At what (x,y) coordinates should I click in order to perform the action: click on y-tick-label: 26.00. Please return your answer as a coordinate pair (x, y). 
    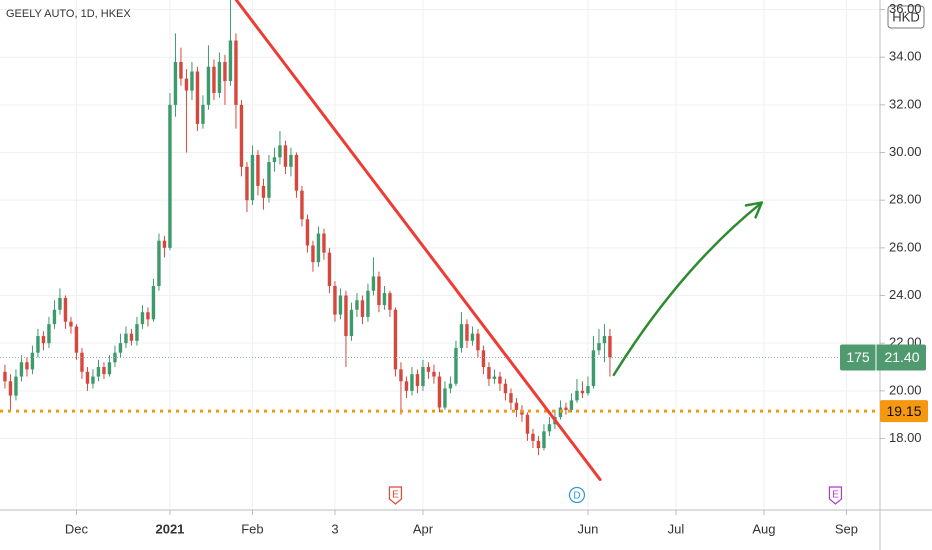
    Looking at the image, I should click on (905, 246).